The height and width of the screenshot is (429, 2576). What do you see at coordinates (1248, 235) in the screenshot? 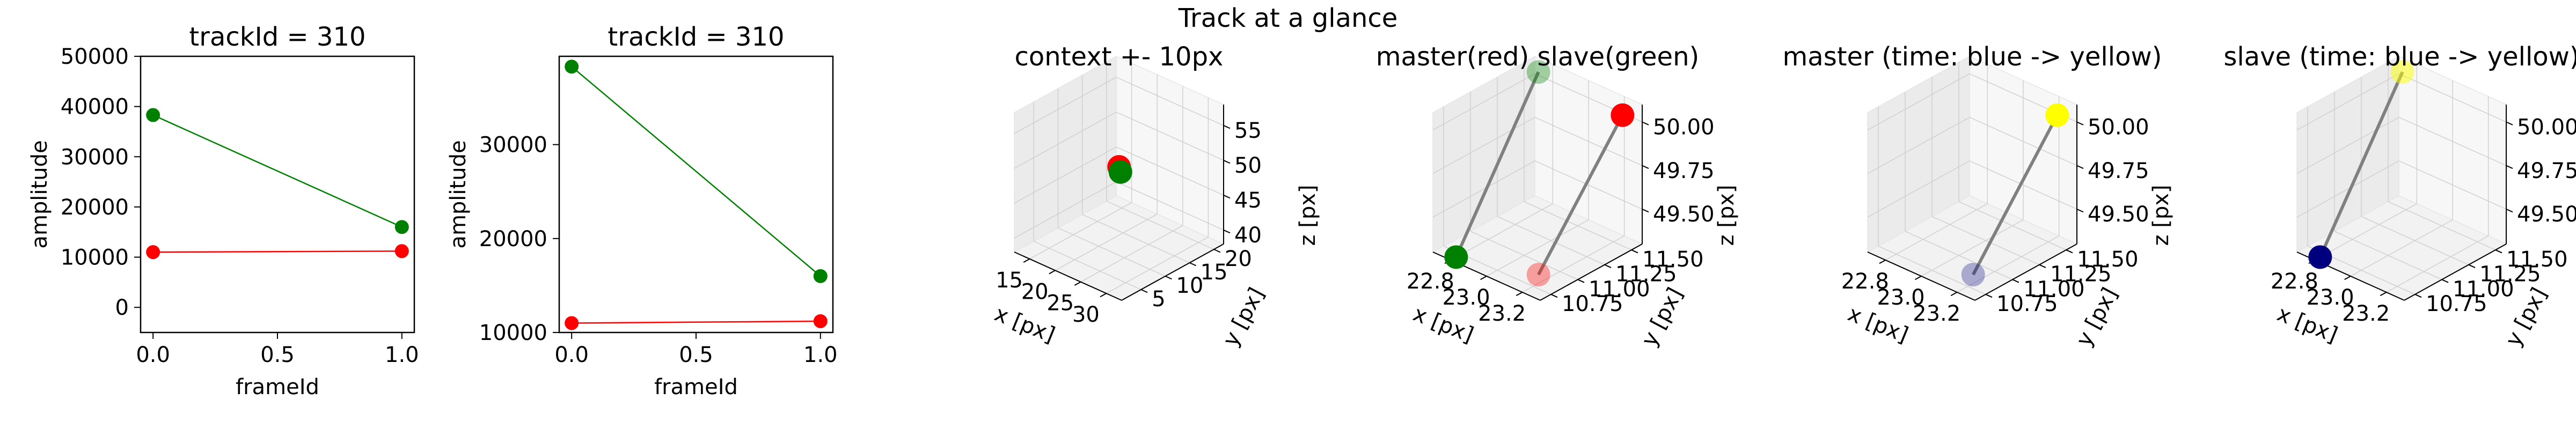
I see `z-tick-label: 40` at bounding box center [1248, 235].